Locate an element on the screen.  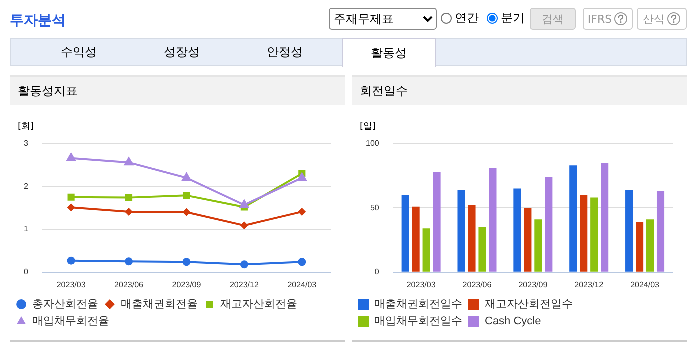
text: IFRS is located at coordinates (600, 19).